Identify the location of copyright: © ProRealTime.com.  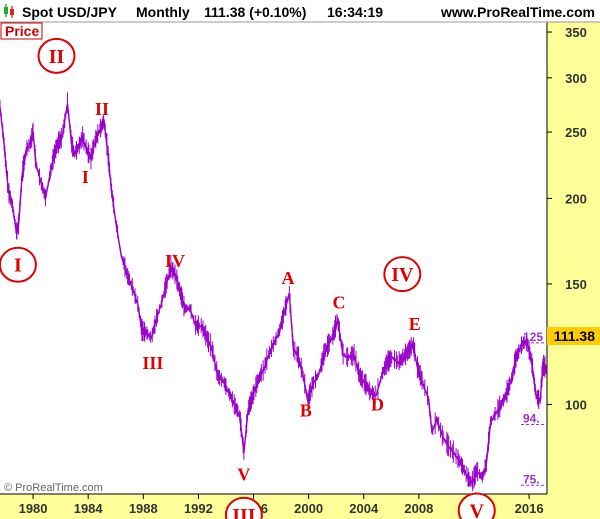
(53, 488).